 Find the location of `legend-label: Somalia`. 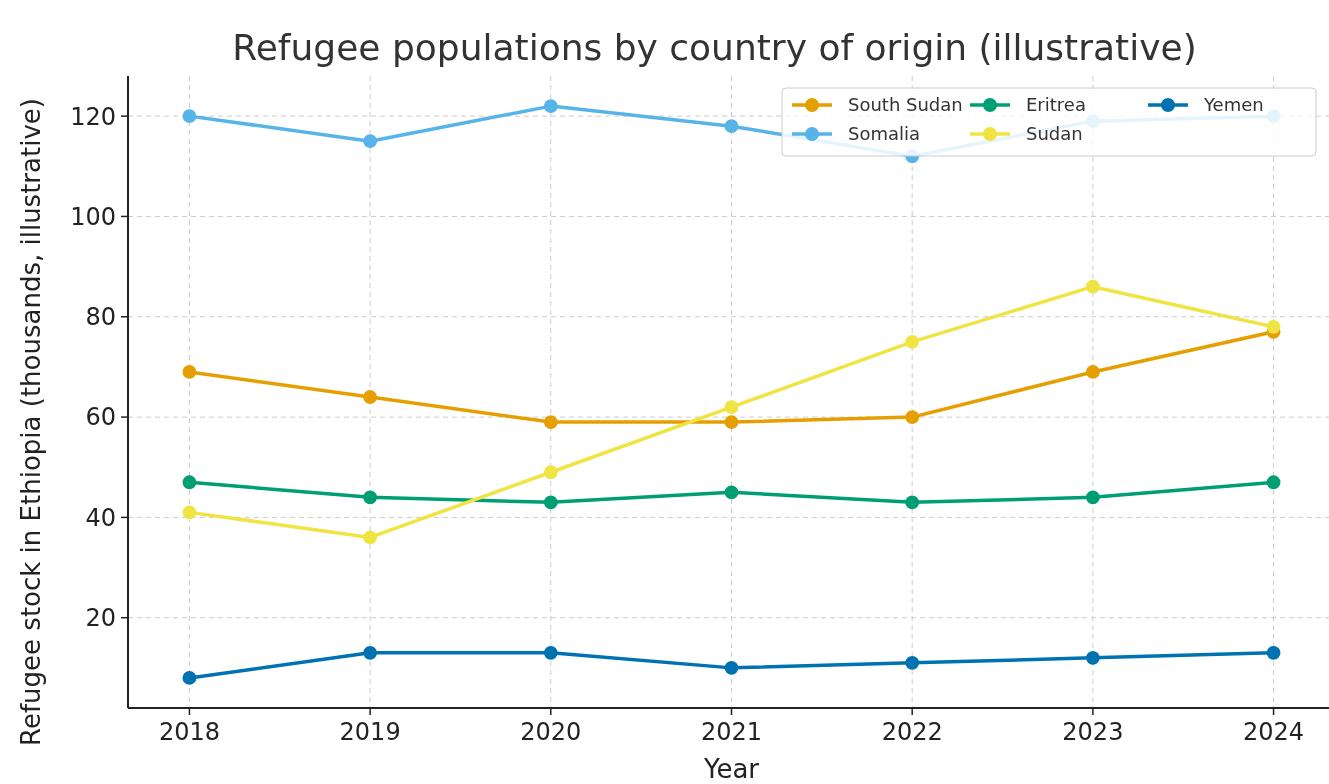

legend-label: Somalia is located at coordinates (884, 134).